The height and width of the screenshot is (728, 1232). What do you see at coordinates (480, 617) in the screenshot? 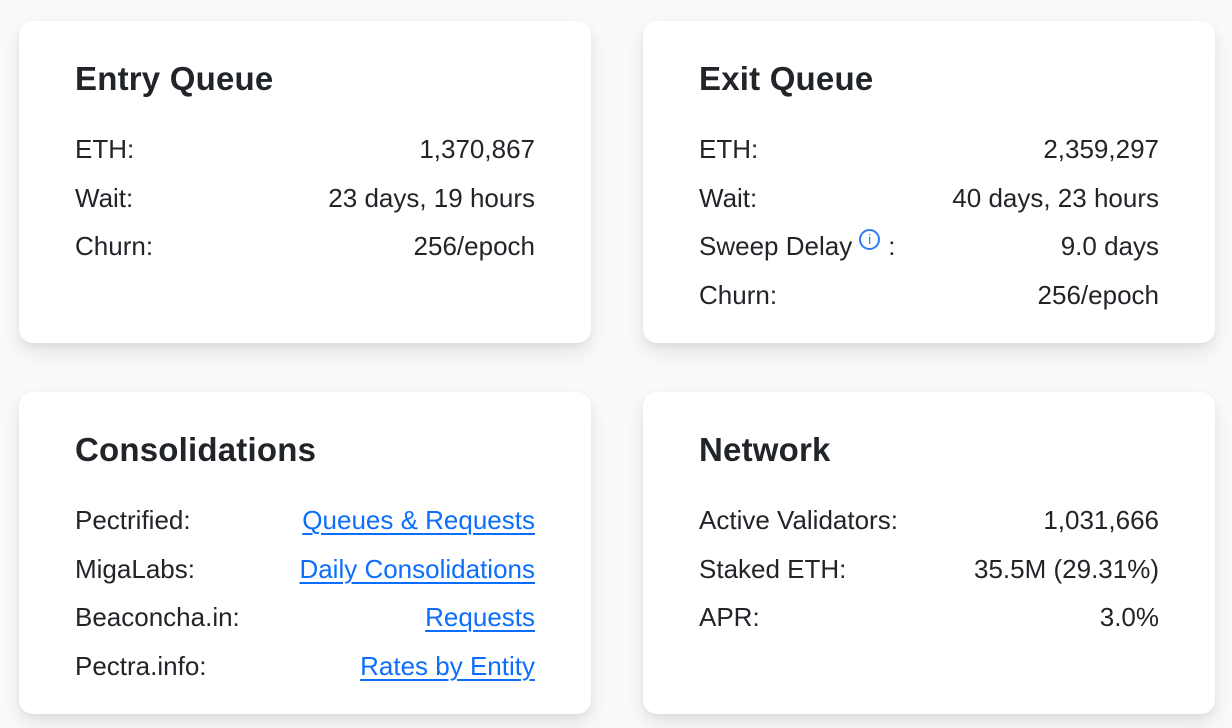
I see `requests-link: Requests` at bounding box center [480, 617].